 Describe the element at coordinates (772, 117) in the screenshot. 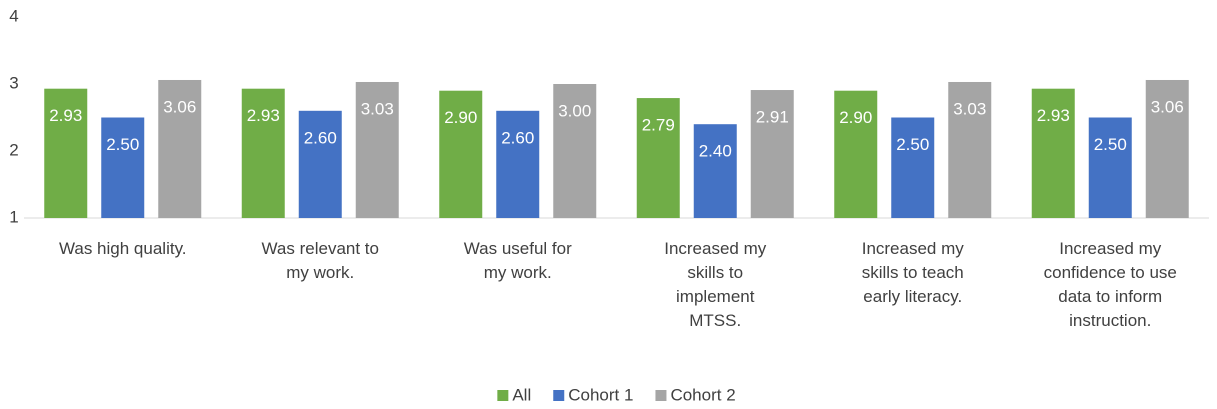

I see `data-label: 2.91` at that location.